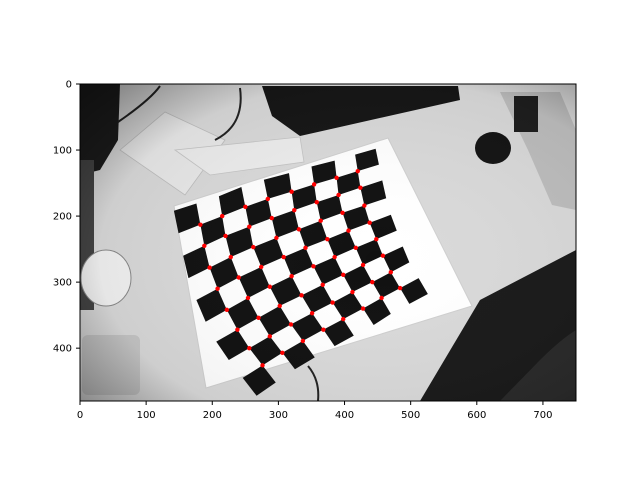 The image size is (640, 480). I want to click on x-axis: 0 100 200 300 400 500 600 700, so click(314, 411).